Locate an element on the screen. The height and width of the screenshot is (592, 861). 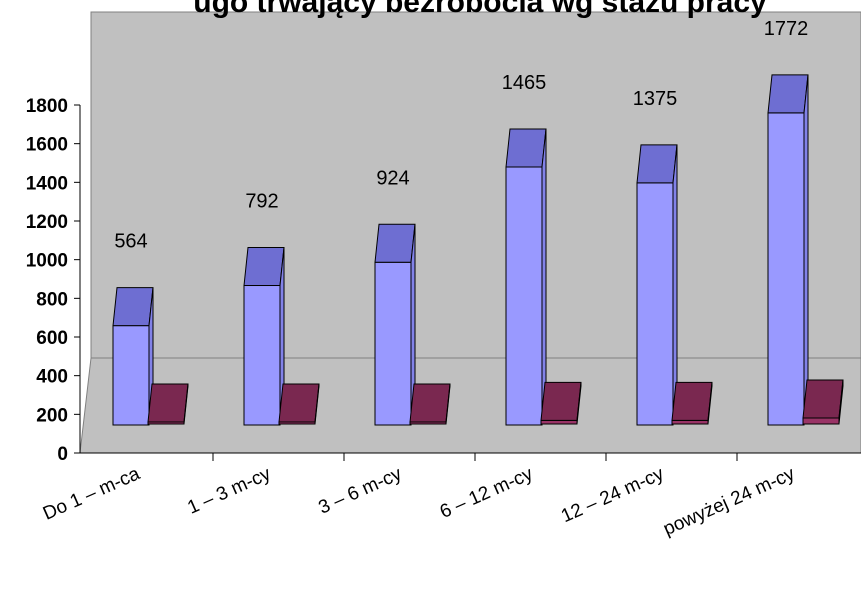
bar-series2-0-top is located at coordinates (168, 403).